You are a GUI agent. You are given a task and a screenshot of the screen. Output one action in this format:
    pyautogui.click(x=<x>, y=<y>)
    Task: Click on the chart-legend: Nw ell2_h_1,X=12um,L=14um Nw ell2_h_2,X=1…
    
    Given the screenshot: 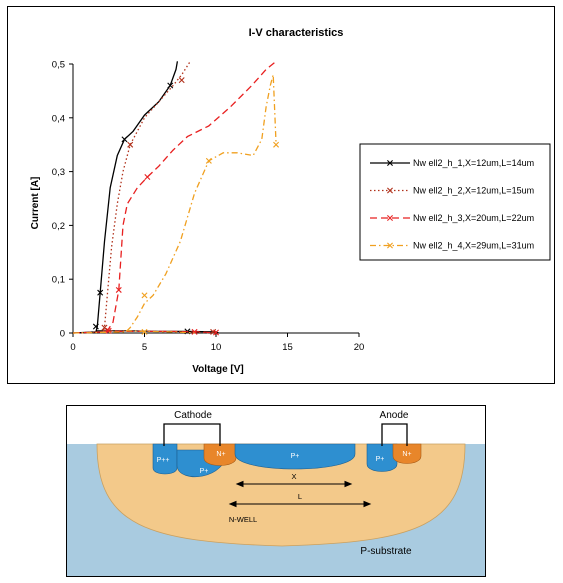 What is the action you would take?
    pyautogui.click(x=455, y=202)
    